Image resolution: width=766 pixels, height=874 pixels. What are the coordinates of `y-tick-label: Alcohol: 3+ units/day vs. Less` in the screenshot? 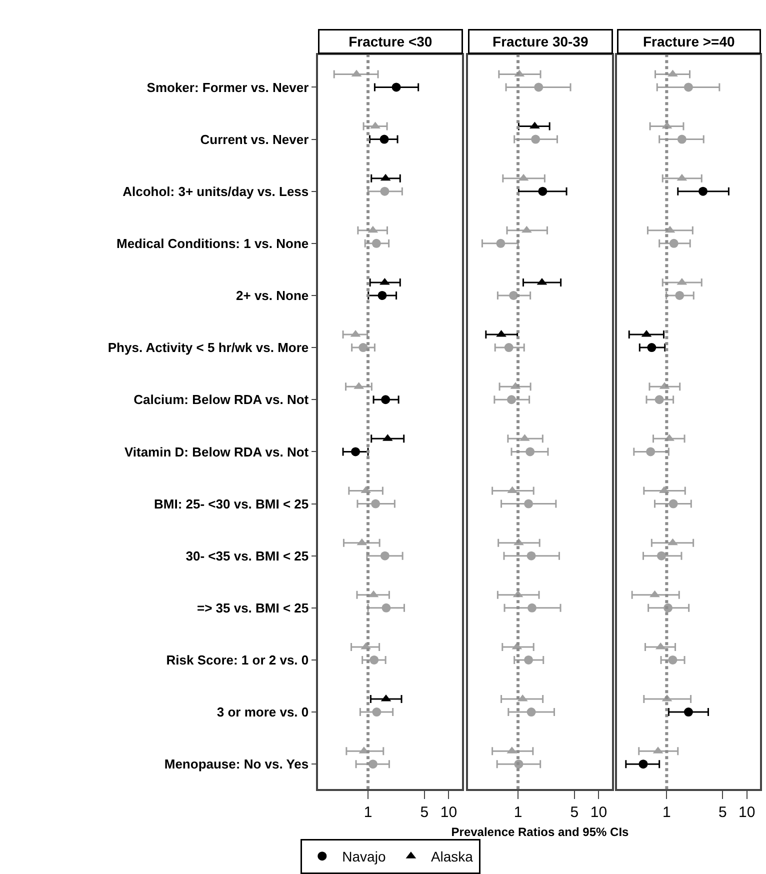 It's located at (215, 191).